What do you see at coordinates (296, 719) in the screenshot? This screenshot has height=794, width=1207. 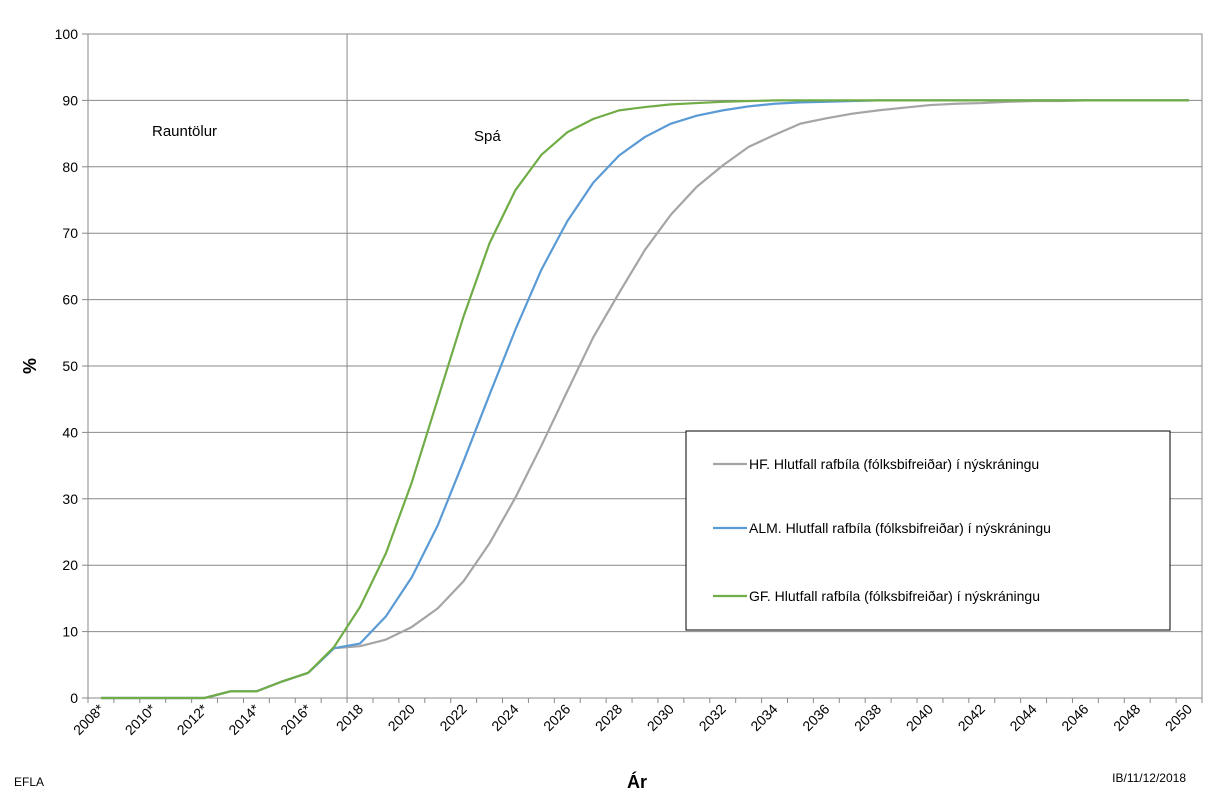 I see `x-tick-label: 2016*` at bounding box center [296, 719].